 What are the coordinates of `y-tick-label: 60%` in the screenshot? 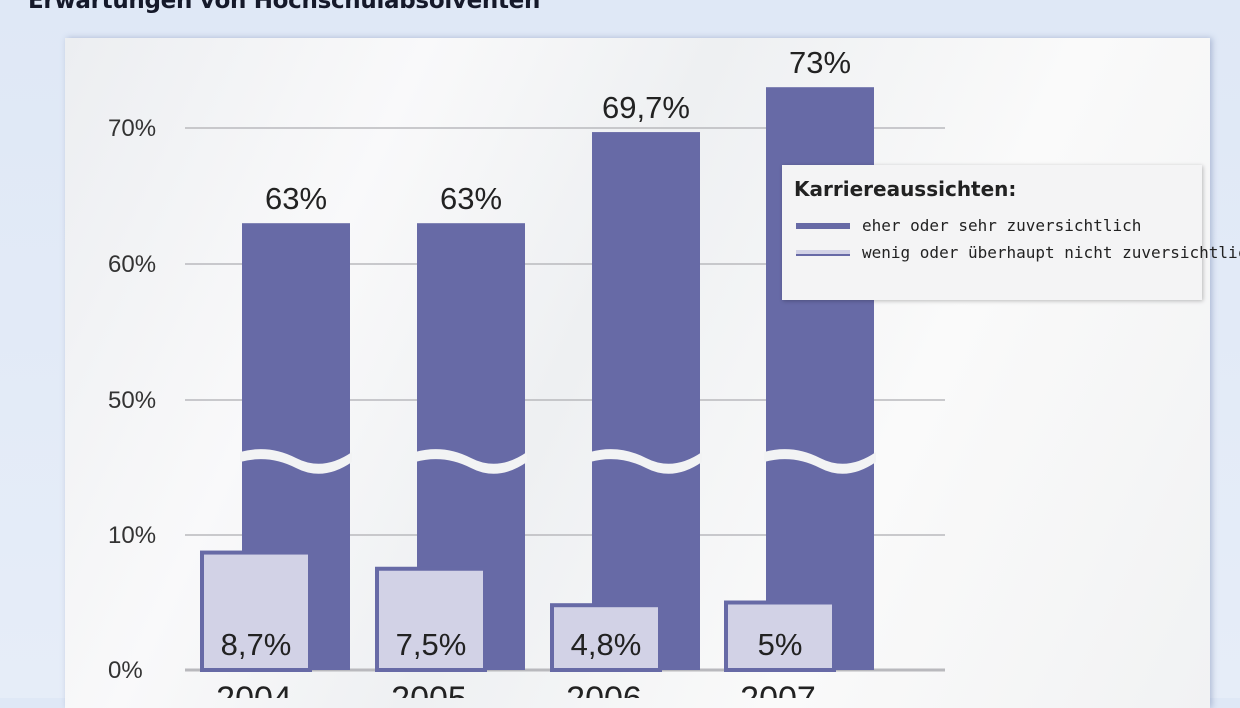 It's located at (132, 264).